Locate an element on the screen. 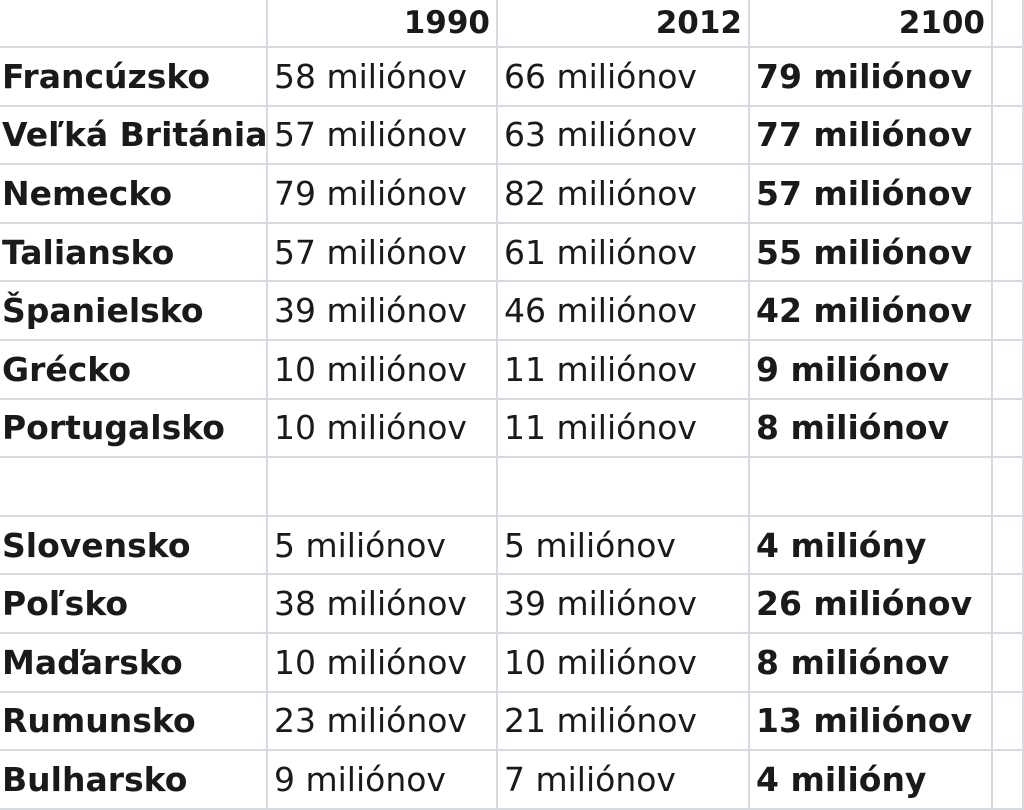 This screenshot has width=1024, height=810. country-cell: Taliansko is located at coordinates (134, 253).